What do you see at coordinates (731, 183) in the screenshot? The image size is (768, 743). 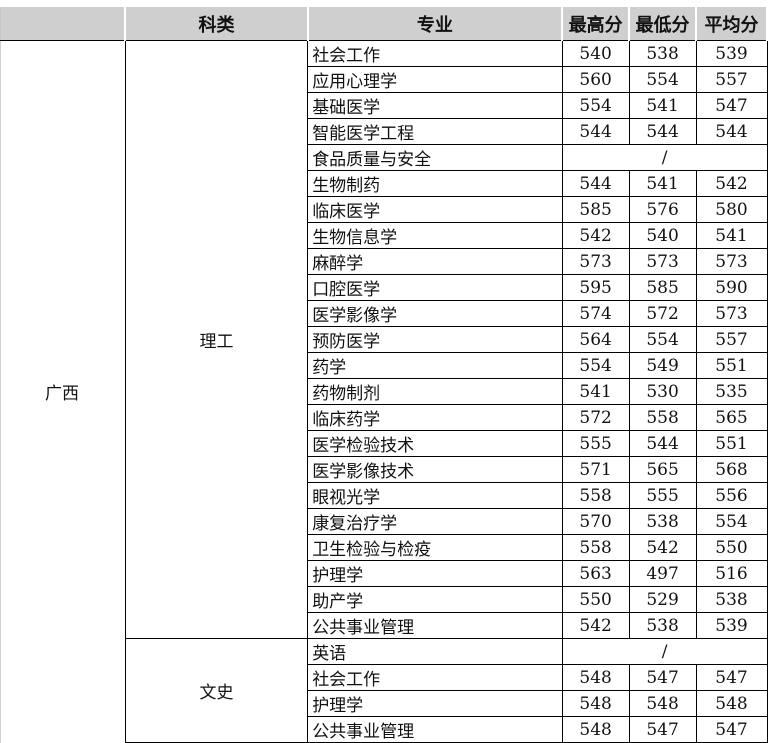 I see `avg-score-cell: 542` at bounding box center [731, 183].